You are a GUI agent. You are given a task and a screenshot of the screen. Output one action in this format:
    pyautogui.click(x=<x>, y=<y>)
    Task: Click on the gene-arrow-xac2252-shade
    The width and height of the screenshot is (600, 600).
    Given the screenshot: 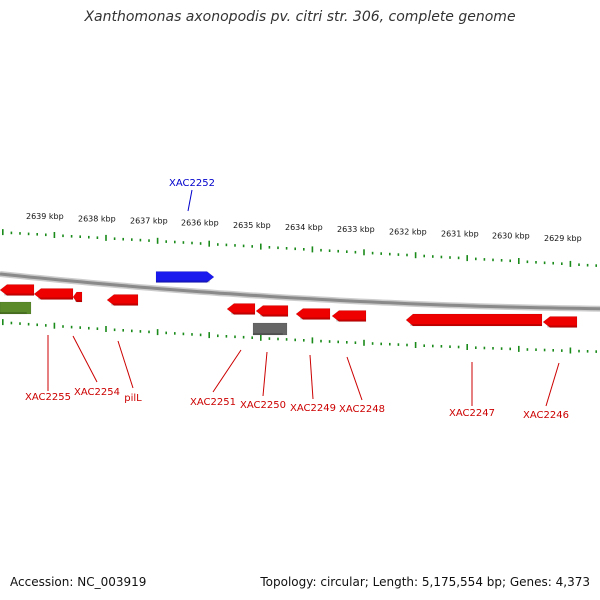 What is the action you would take?
    pyautogui.click(x=183, y=281)
    